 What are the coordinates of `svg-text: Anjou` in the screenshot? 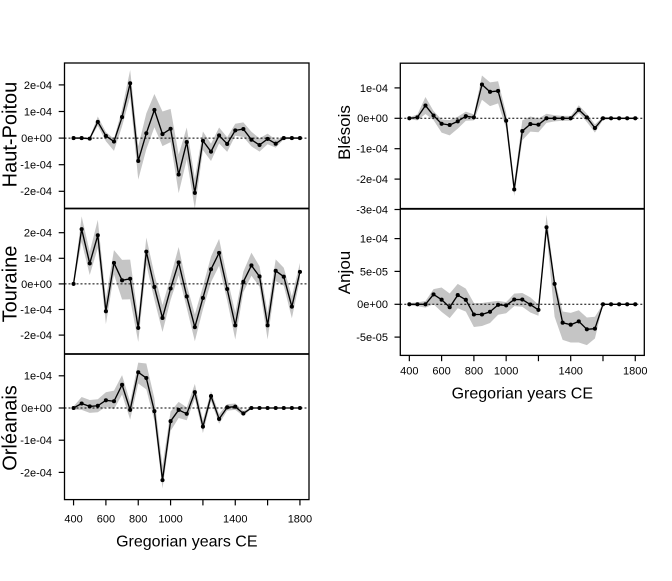 It's located at (344, 272).